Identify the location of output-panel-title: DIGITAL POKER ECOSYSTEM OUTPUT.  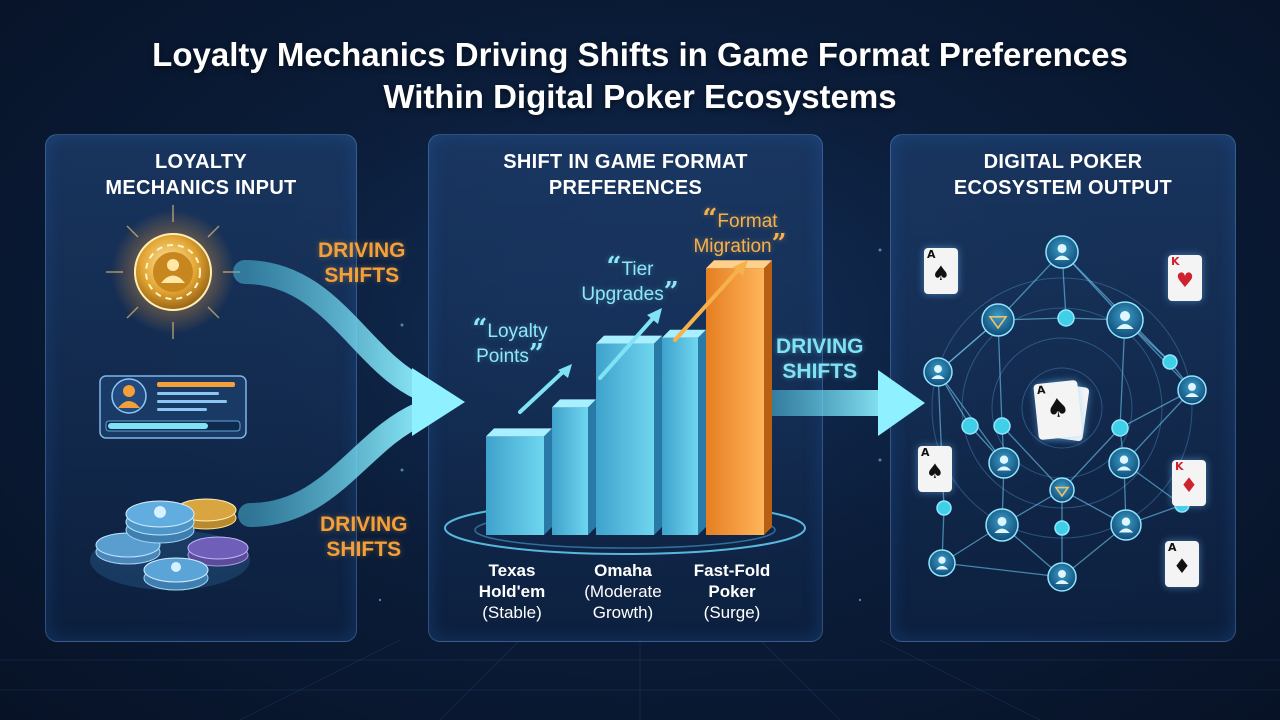
(1063, 175).